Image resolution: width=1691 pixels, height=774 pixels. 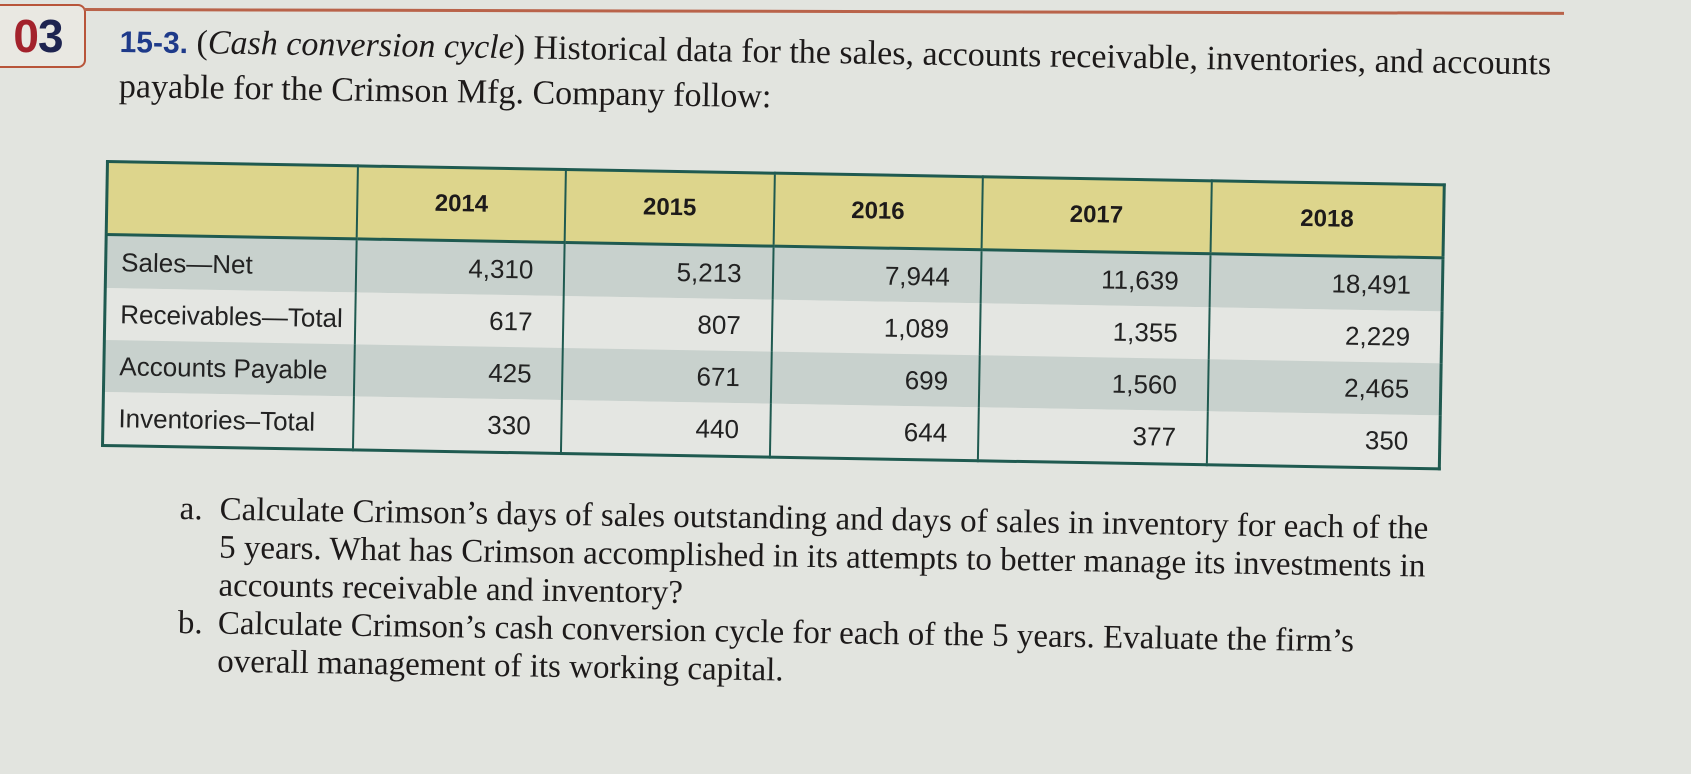 What do you see at coordinates (667, 376) in the screenshot?
I see `table-cell: 671` at bounding box center [667, 376].